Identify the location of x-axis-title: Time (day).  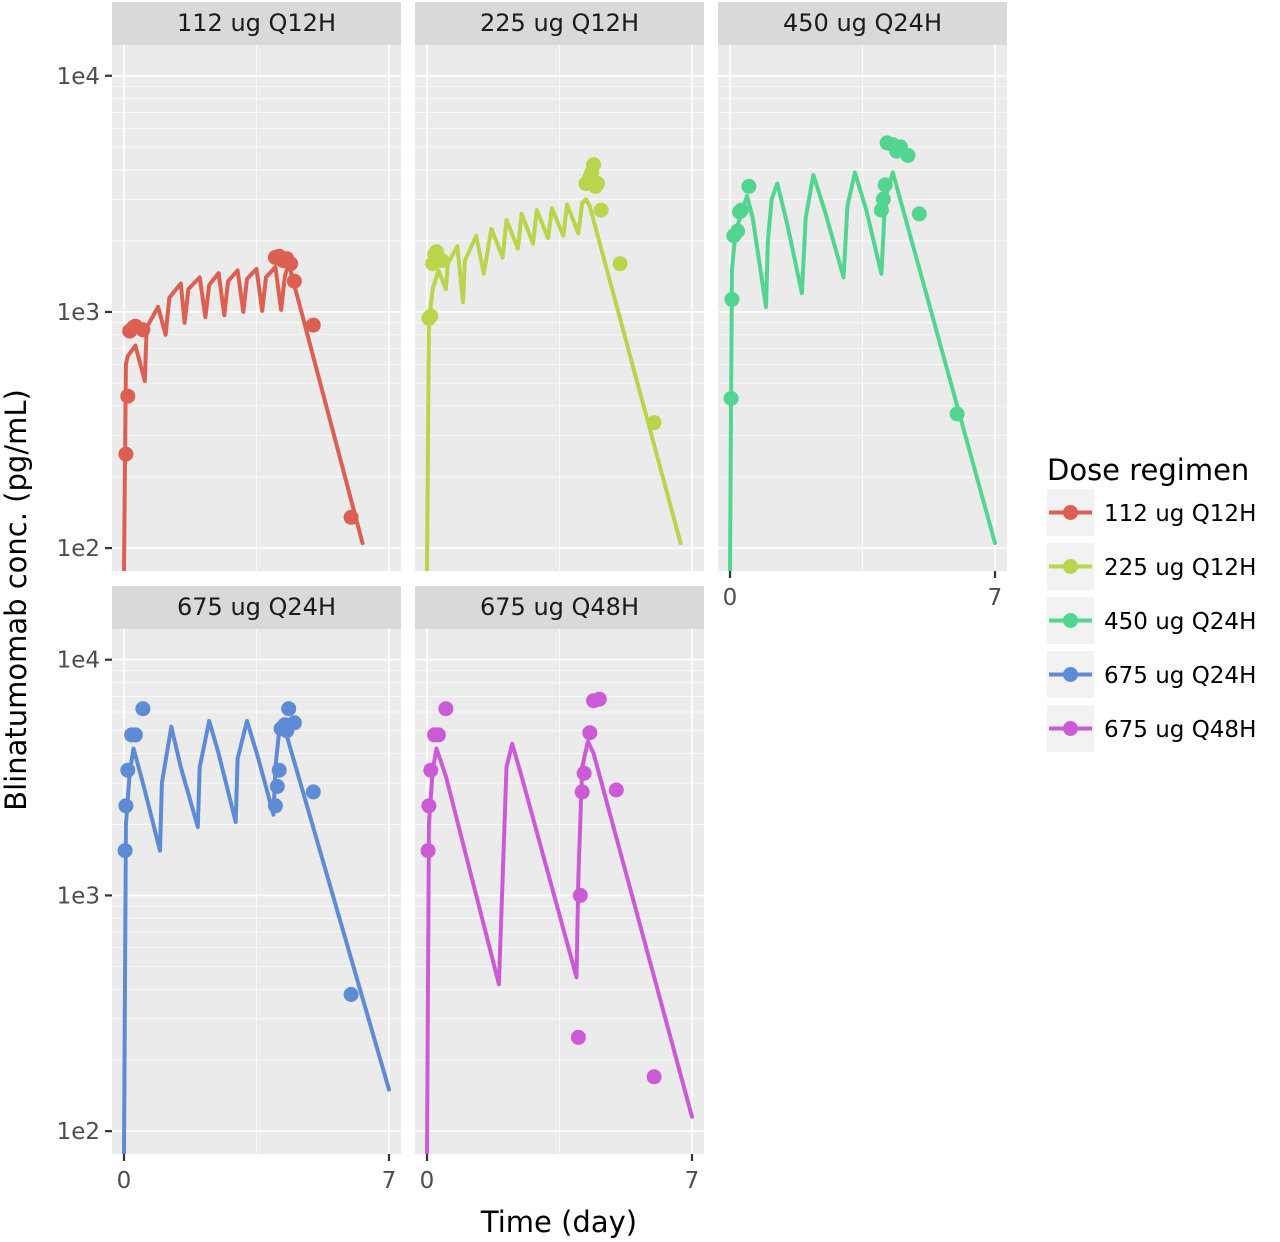
(558, 1222).